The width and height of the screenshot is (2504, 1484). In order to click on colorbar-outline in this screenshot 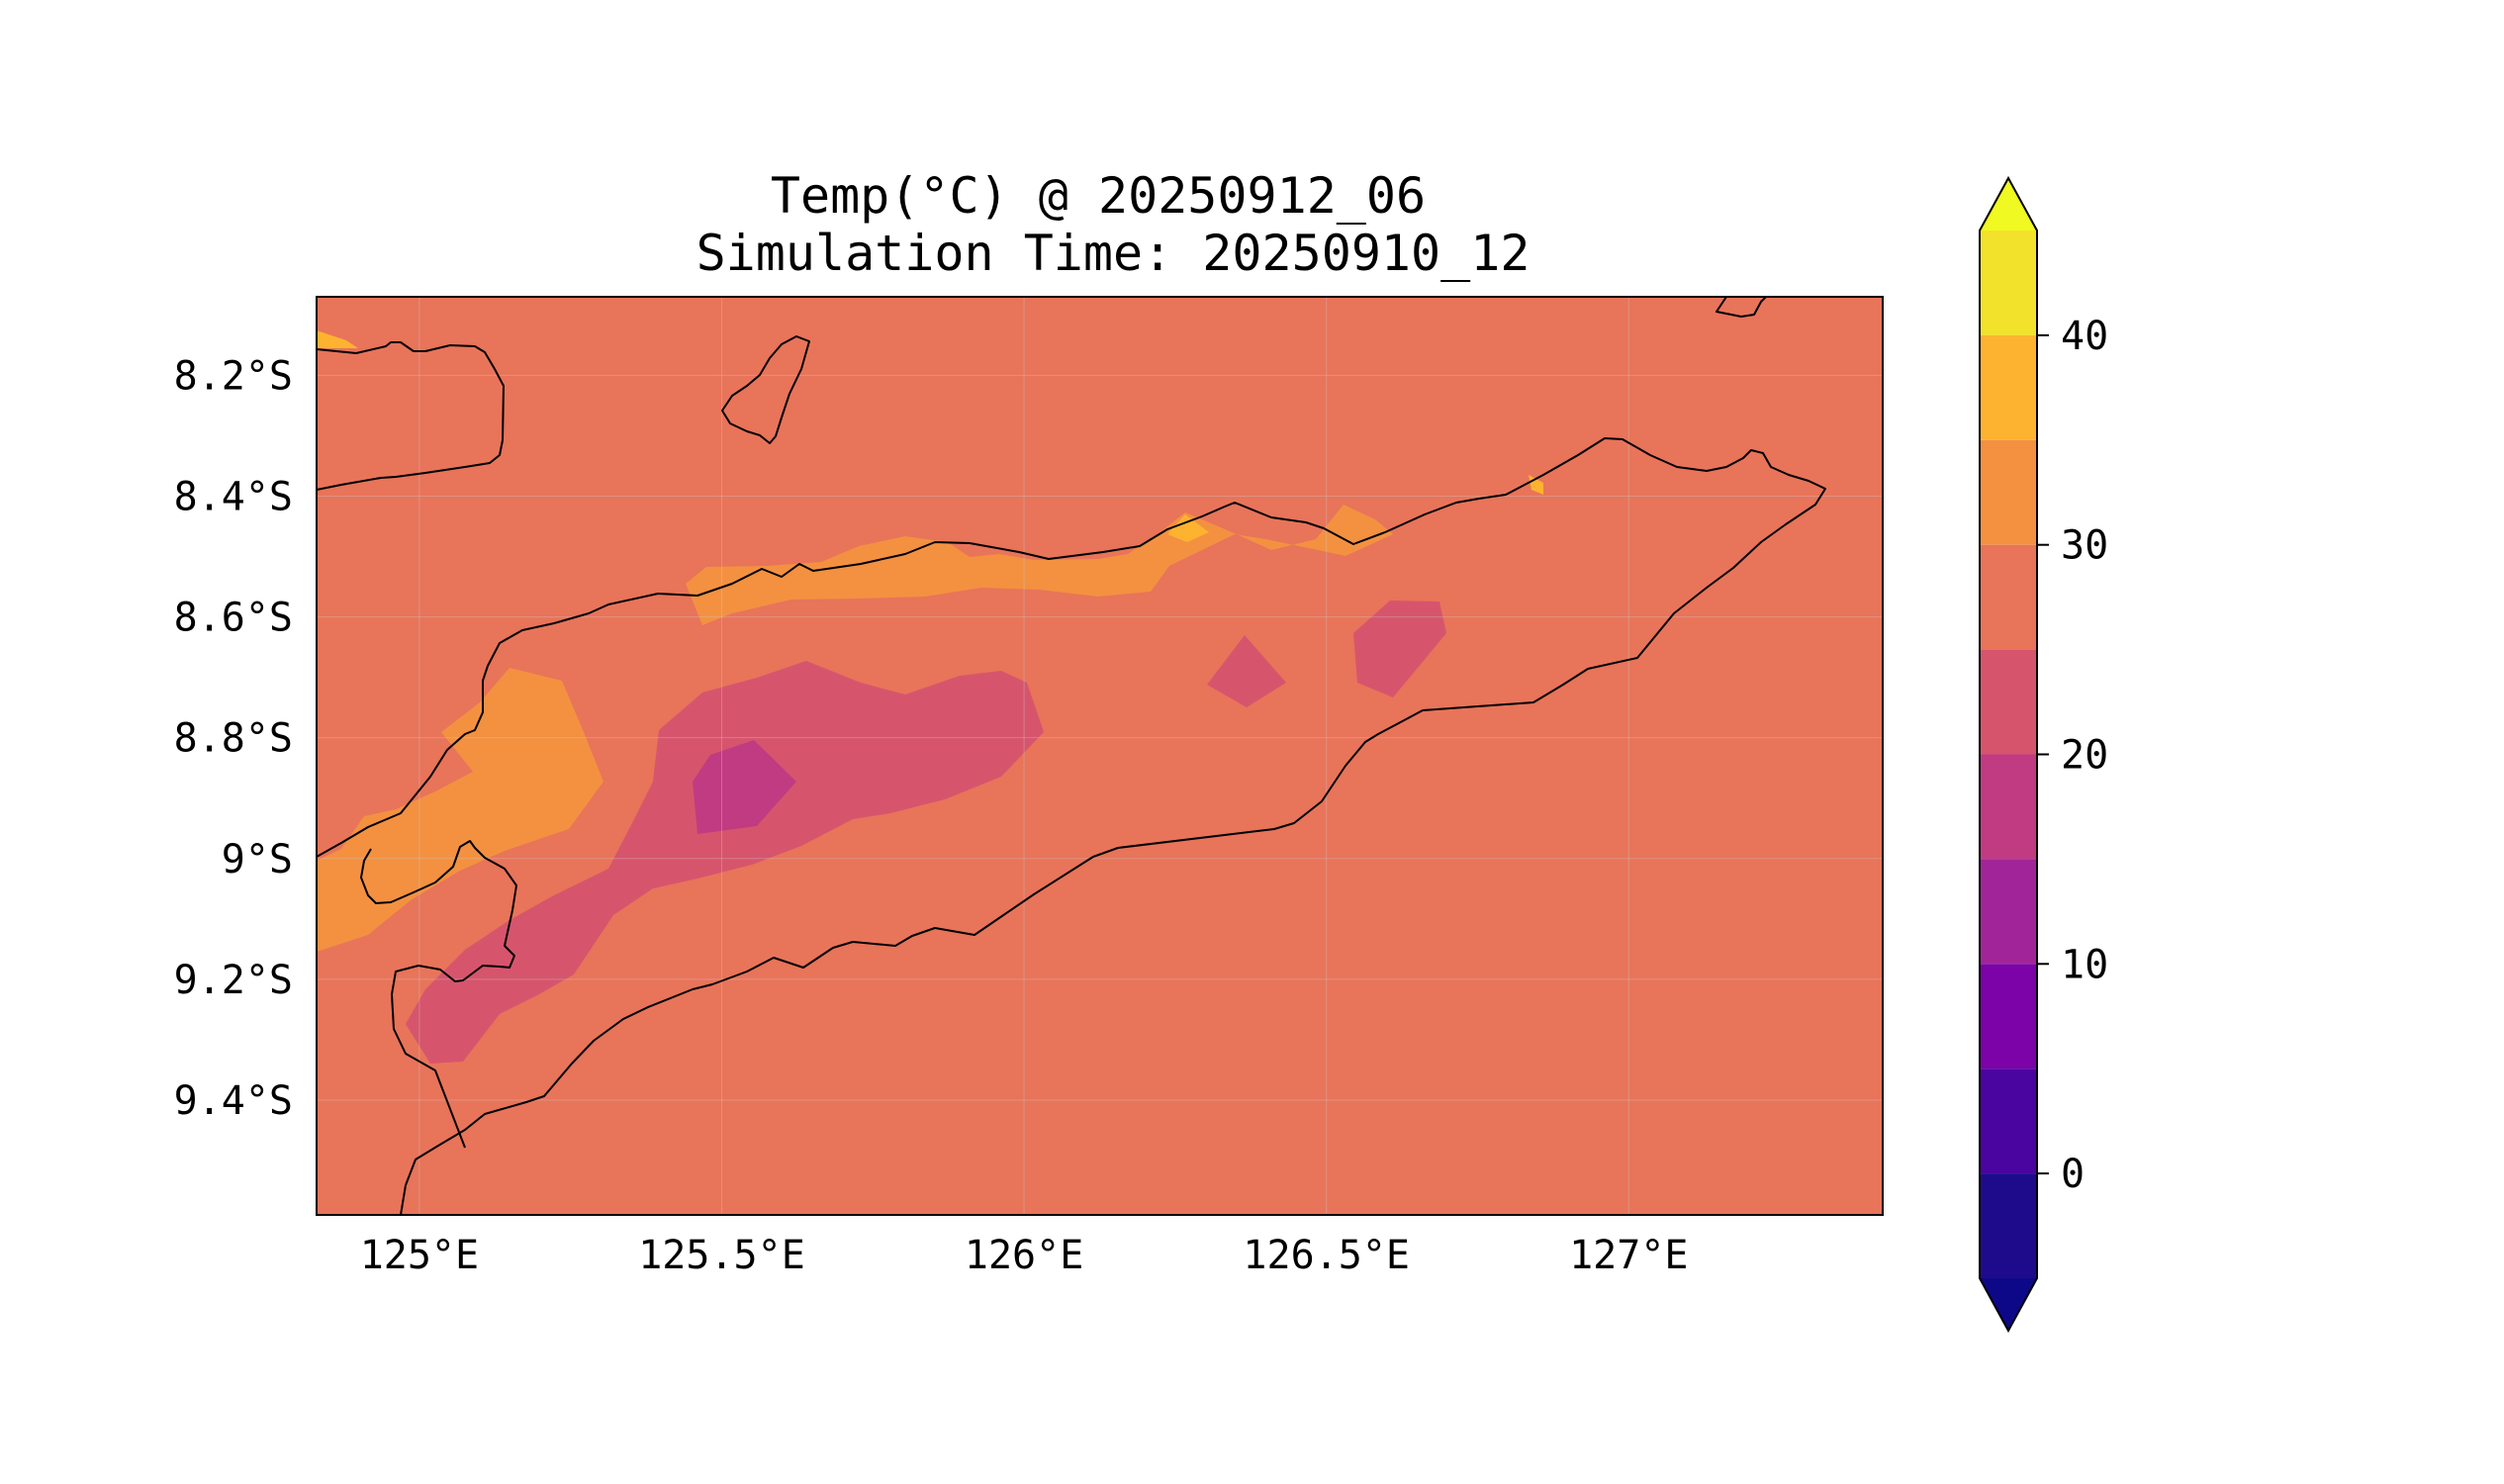, I will do `click(2008, 754)`.